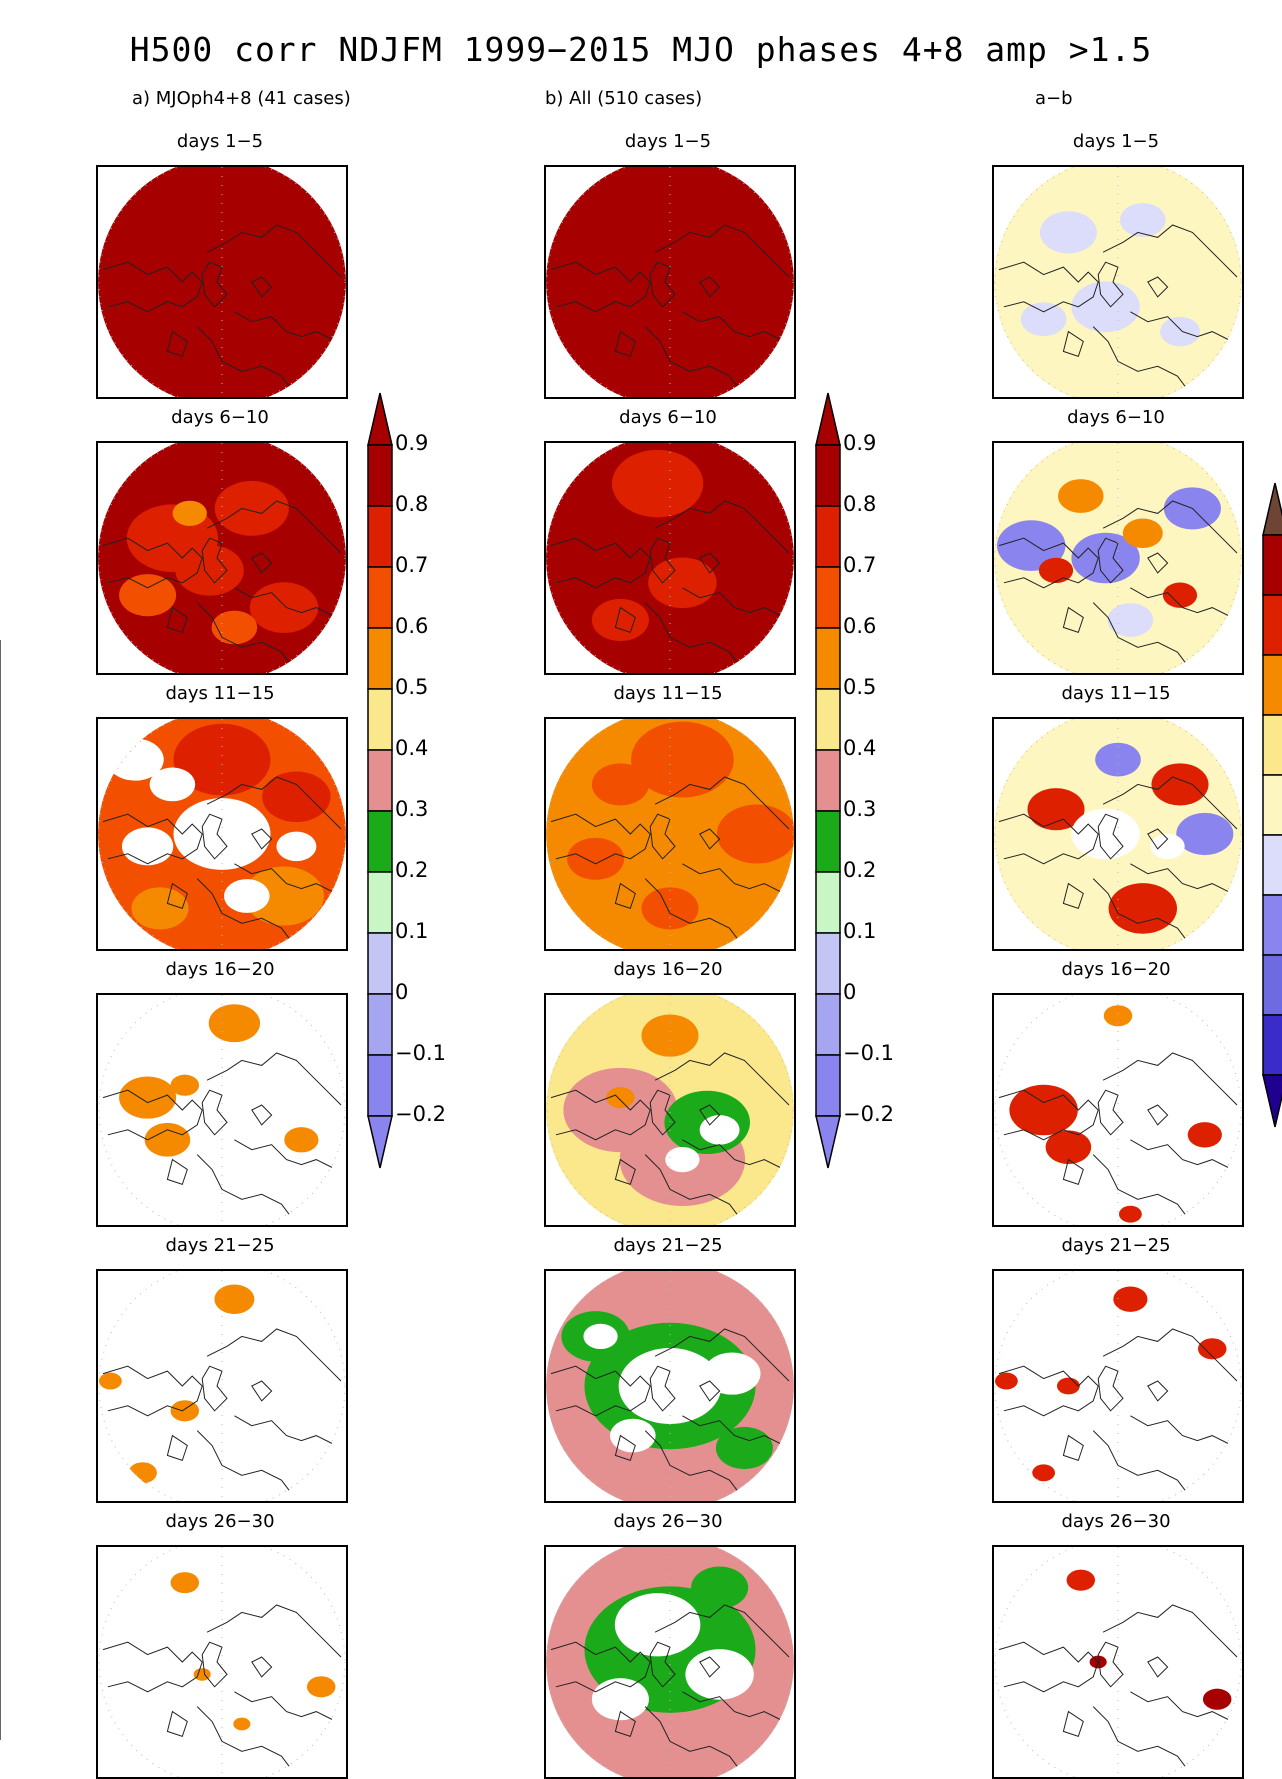 This screenshot has height=1779, width=1282. What do you see at coordinates (1116, 693) in the screenshot?
I see `panel-label: days 11−15` at bounding box center [1116, 693].